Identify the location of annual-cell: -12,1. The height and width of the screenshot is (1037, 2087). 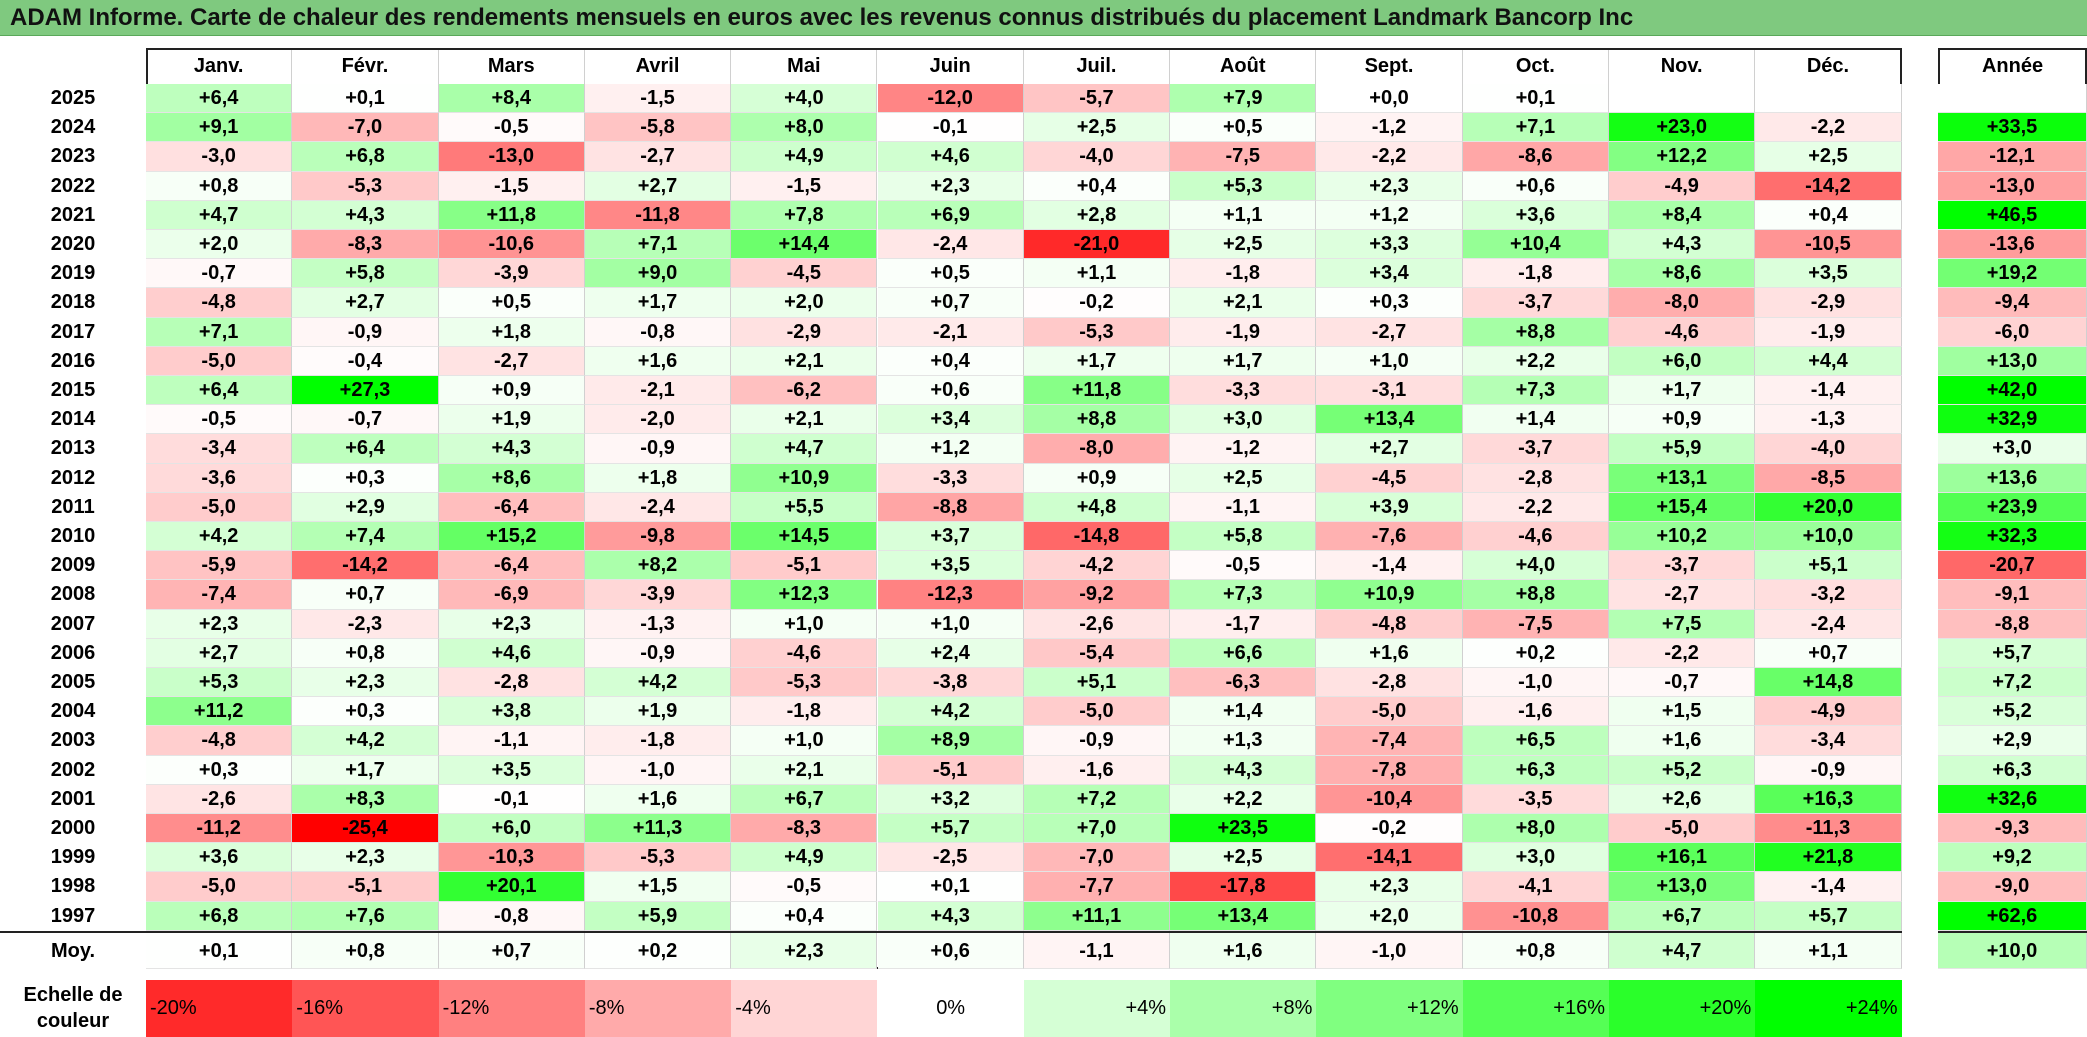
(2012, 157).